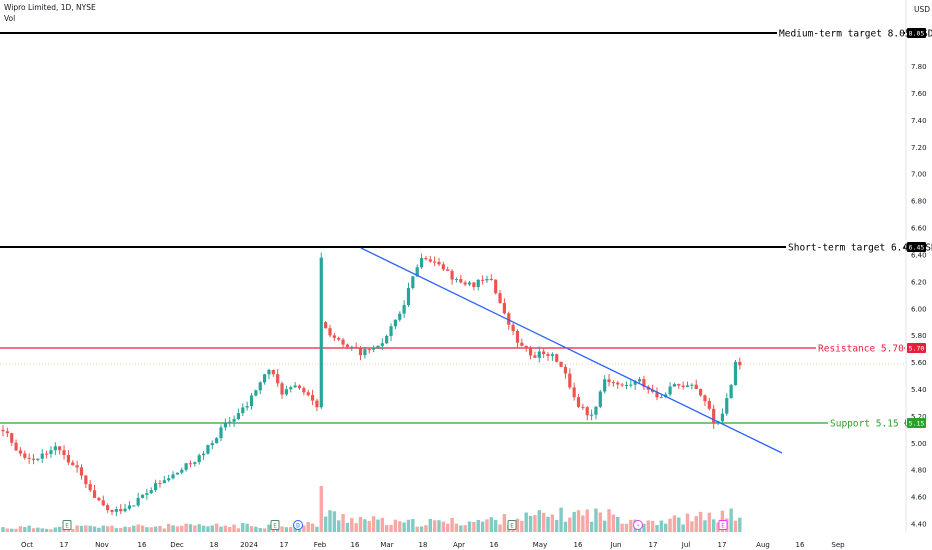  What do you see at coordinates (10, 18) in the screenshot?
I see `volume-indicator-label: Vol` at bounding box center [10, 18].